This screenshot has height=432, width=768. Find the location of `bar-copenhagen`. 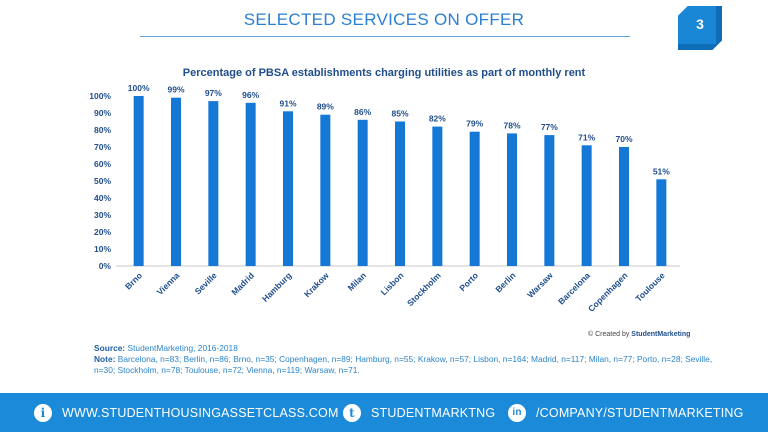

bar-copenhagen is located at coordinates (624, 206).